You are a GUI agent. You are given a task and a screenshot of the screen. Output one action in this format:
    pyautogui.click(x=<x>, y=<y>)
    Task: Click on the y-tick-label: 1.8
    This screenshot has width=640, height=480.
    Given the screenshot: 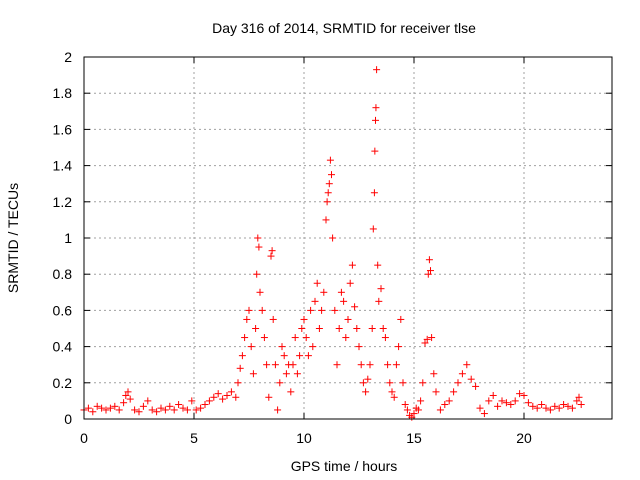 What is the action you would take?
    pyautogui.click(x=63, y=93)
    